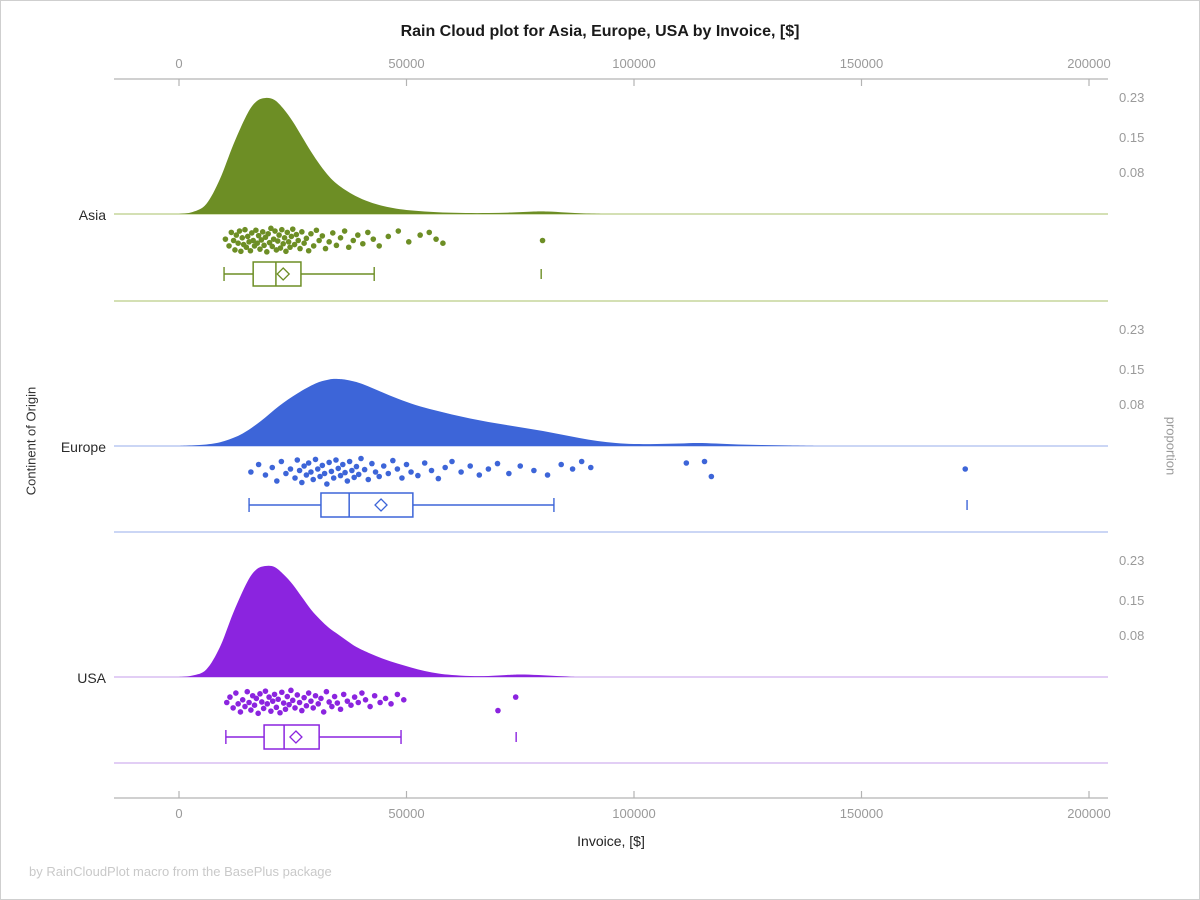  I want to click on right-axis-label: proportion, so click(1171, 446).